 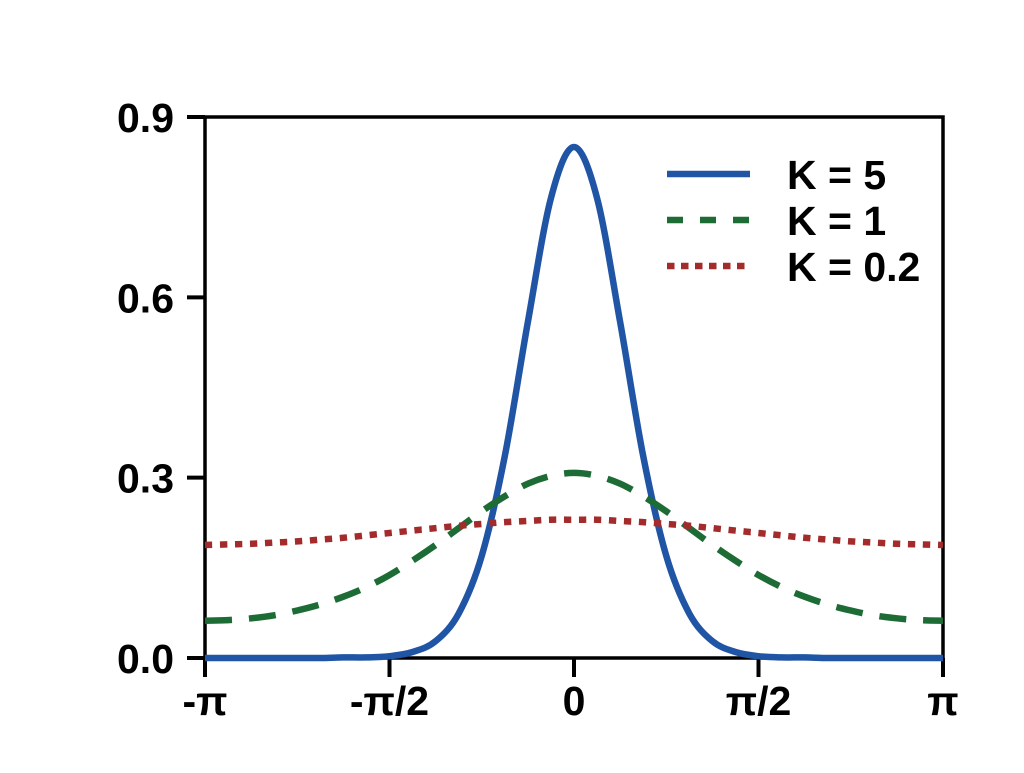 I want to click on y-tick-label: 0.0, so click(x=145, y=659).